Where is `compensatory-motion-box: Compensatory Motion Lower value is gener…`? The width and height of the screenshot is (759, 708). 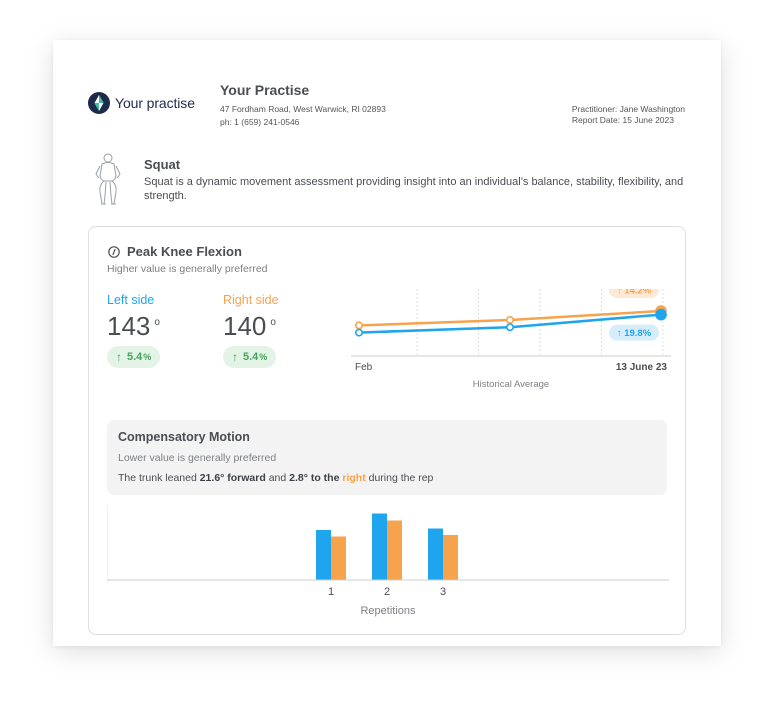 compensatory-motion-box: Compensatory Motion Lower value is gener… is located at coordinates (387, 457).